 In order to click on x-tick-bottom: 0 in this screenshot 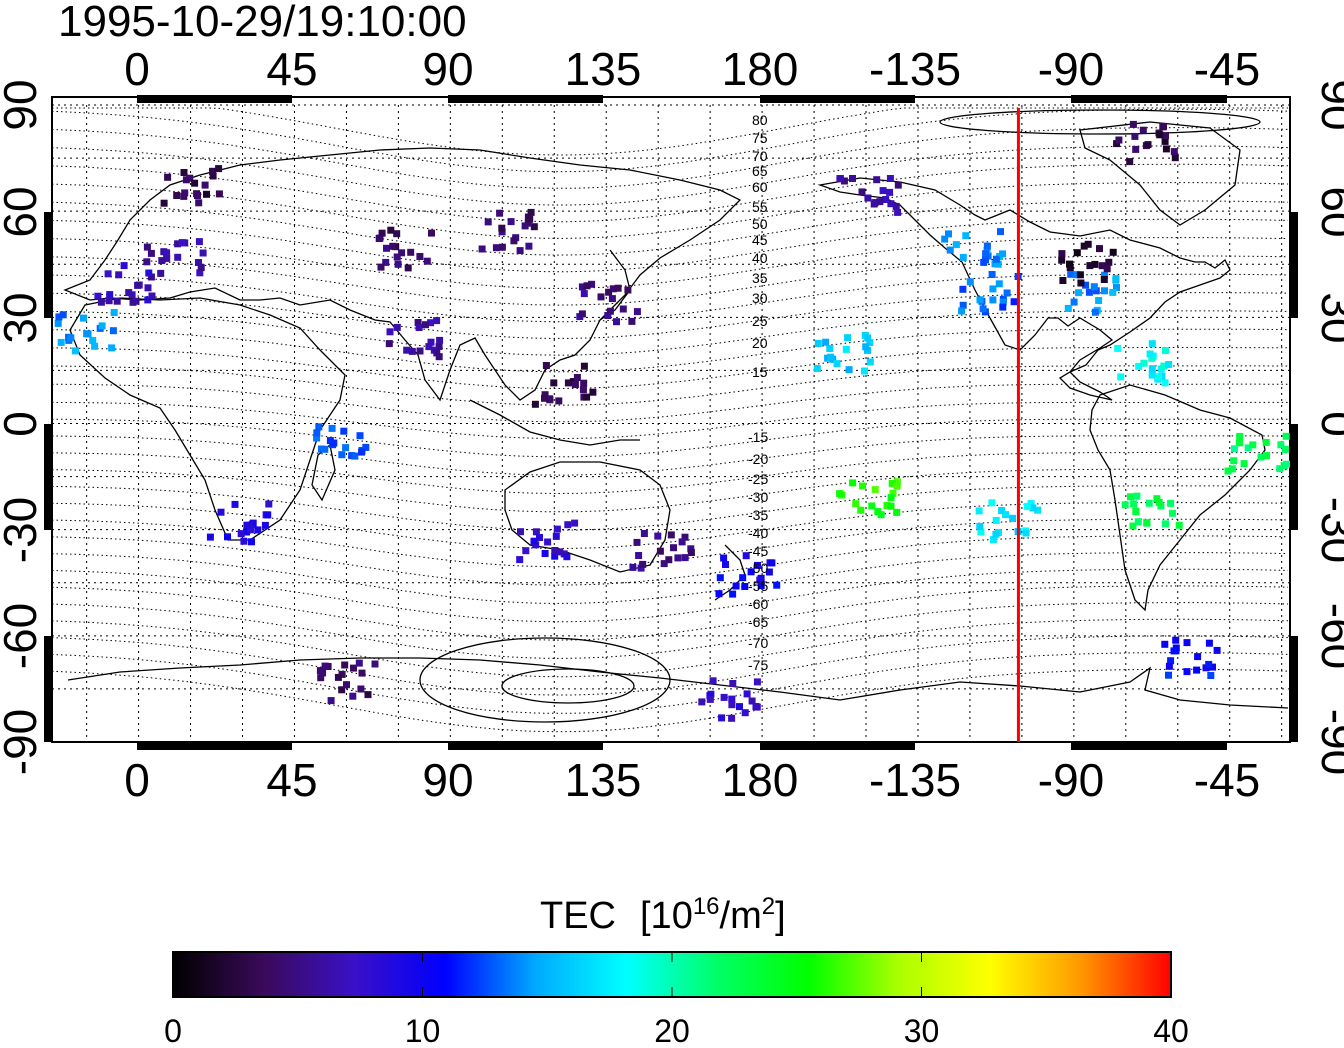, I will do `click(137, 780)`.